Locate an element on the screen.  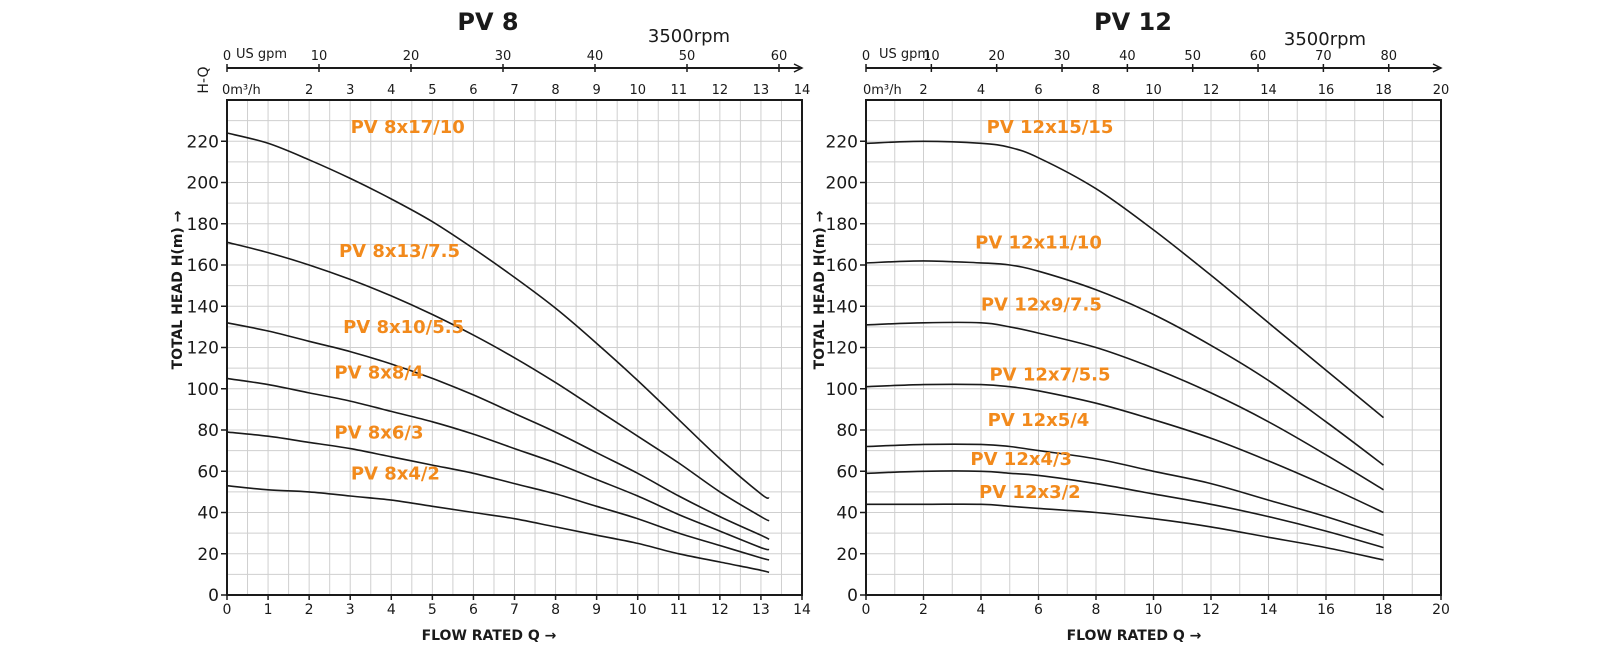
y-tick-label: 200 is located at coordinates (842, 184).